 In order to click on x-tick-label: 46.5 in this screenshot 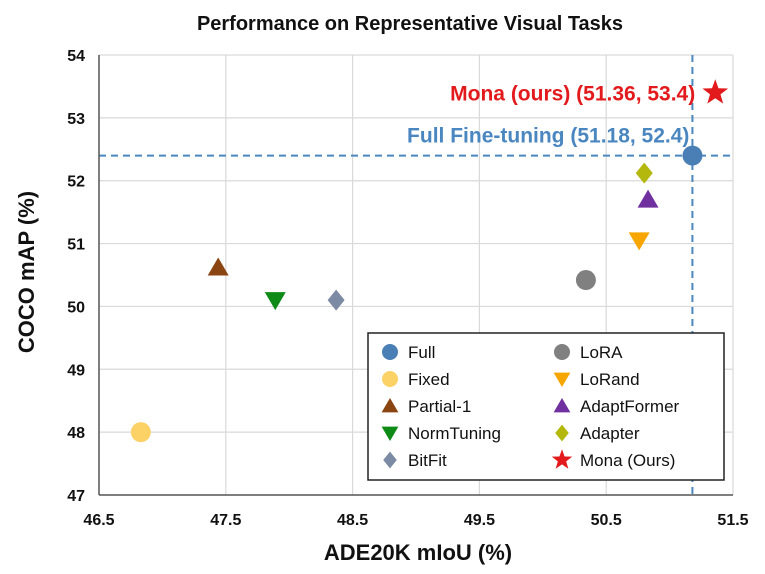, I will do `click(98, 520)`.